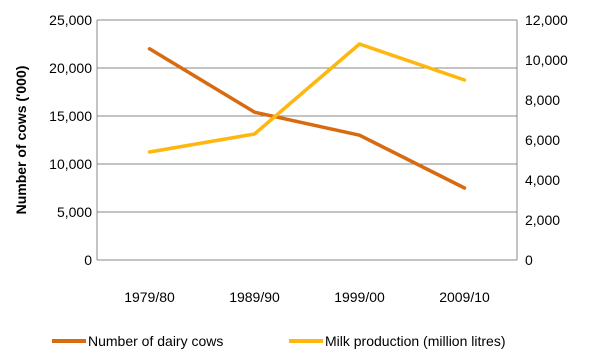 Image resolution: width=595 pixels, height=350 pixels. Describe the element at coordinates (542, 100) in the screenshot. I see `right-tick-label: 8,000` at that location.